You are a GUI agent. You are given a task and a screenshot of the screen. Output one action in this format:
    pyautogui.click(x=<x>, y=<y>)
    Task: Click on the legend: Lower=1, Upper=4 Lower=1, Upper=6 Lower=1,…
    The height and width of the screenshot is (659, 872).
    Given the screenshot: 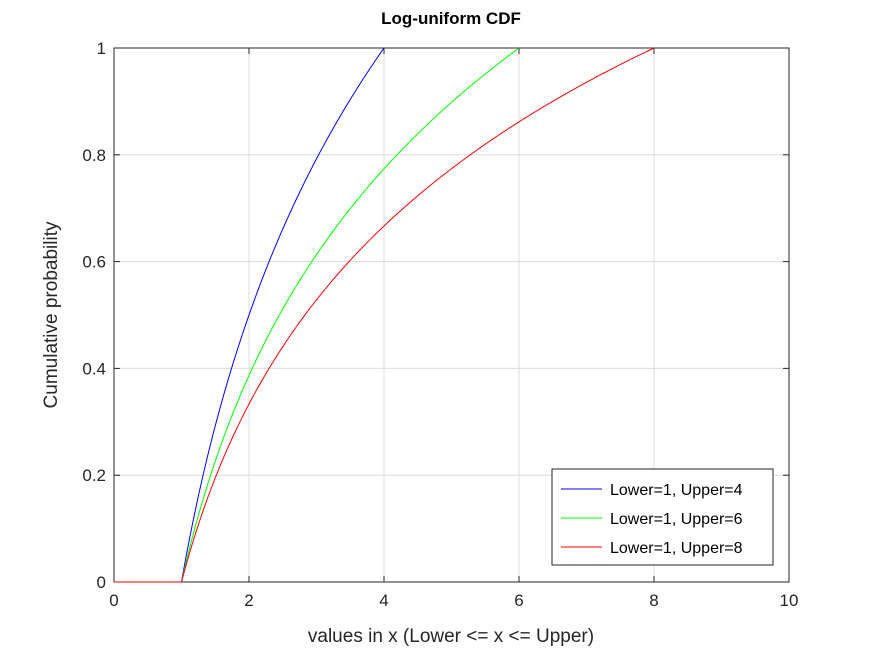 What is the action you would take?
    pyautogui.click(x=662, y=517)
    